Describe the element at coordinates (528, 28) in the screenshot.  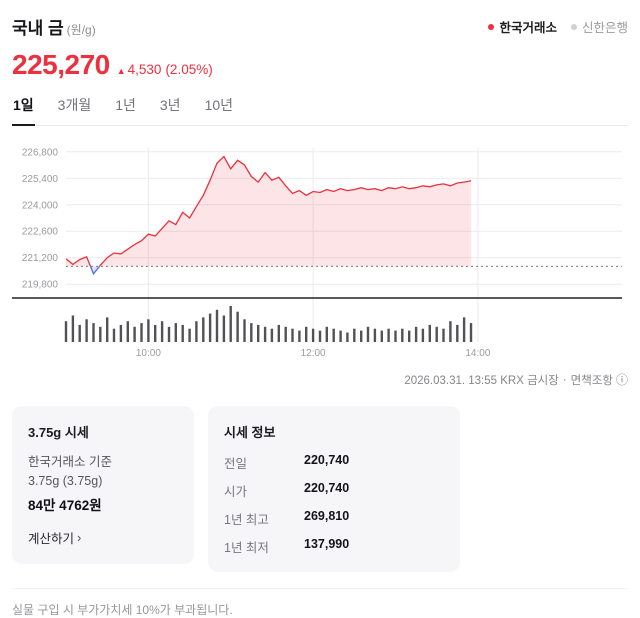
I see `source-label: 한국거래소` at that location.